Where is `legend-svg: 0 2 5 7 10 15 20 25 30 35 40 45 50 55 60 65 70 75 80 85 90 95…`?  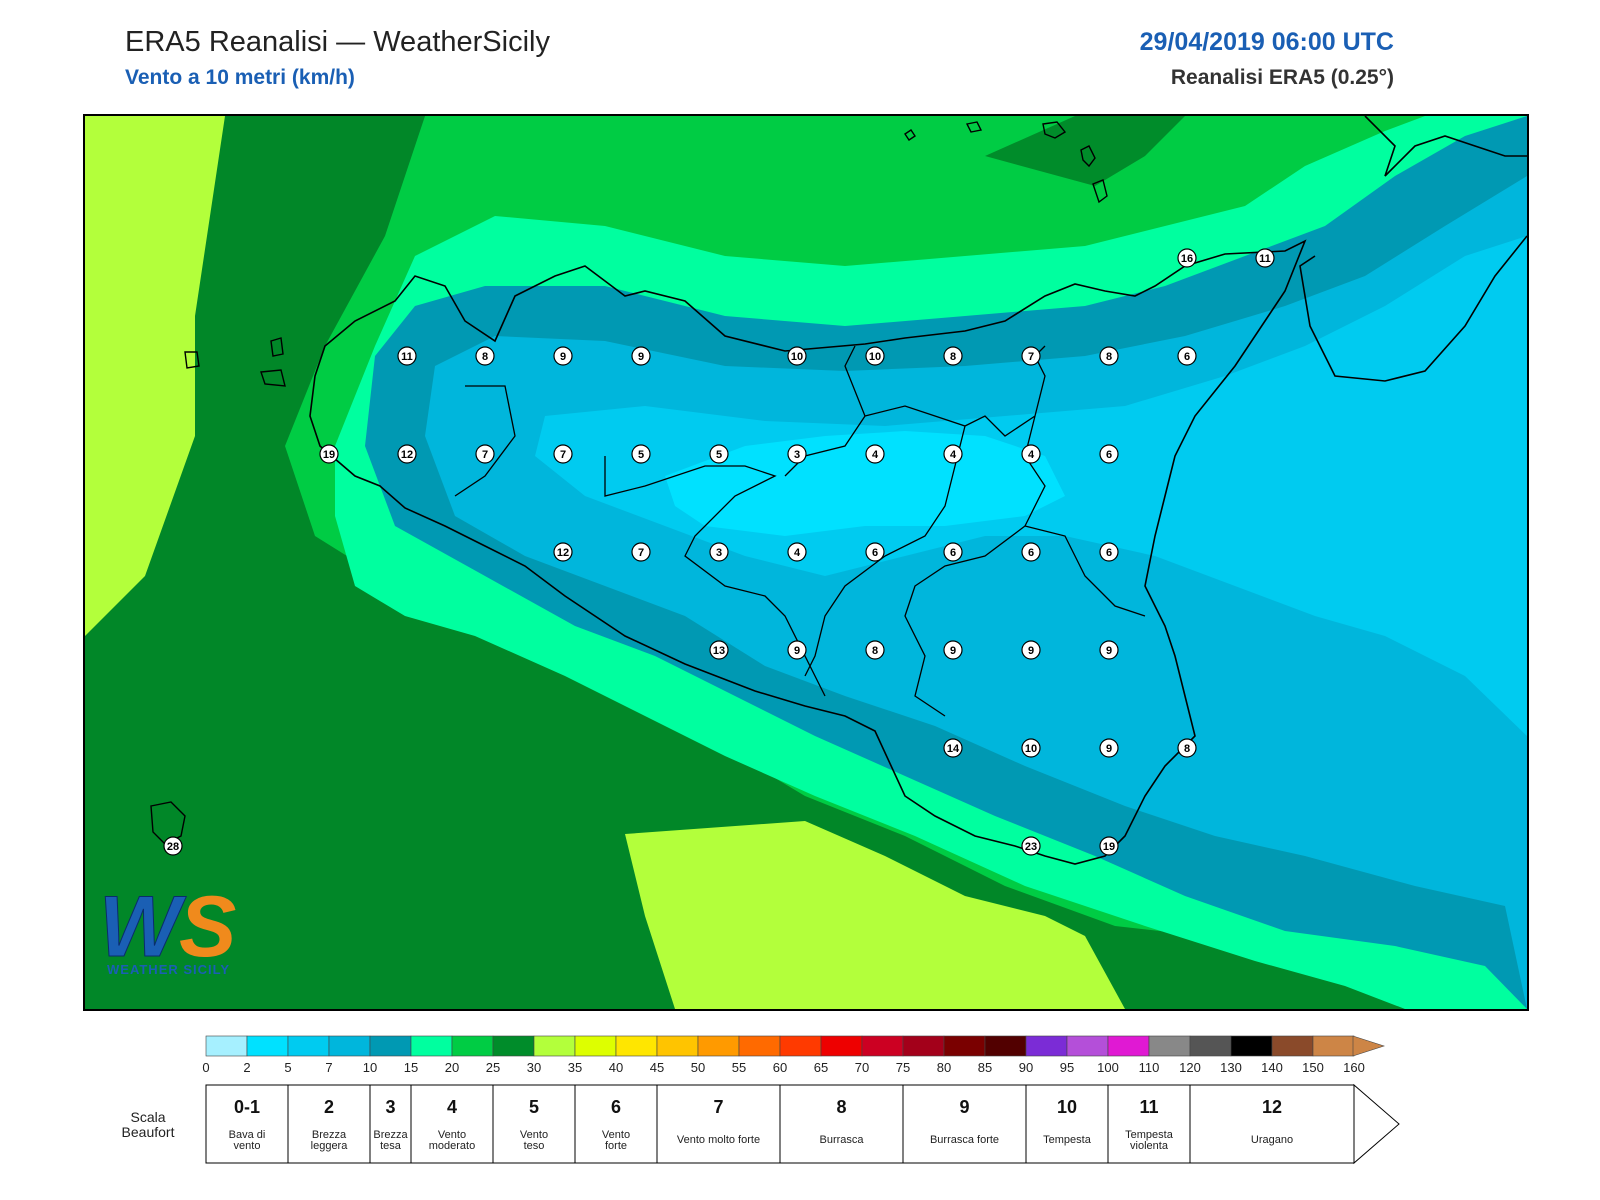 legend-svg: 0 2 5 7 10 15 20 25 30 35 40 45 50 55 60 65 70 75 80 85 90 95… is located at coordinates (801, 1100).